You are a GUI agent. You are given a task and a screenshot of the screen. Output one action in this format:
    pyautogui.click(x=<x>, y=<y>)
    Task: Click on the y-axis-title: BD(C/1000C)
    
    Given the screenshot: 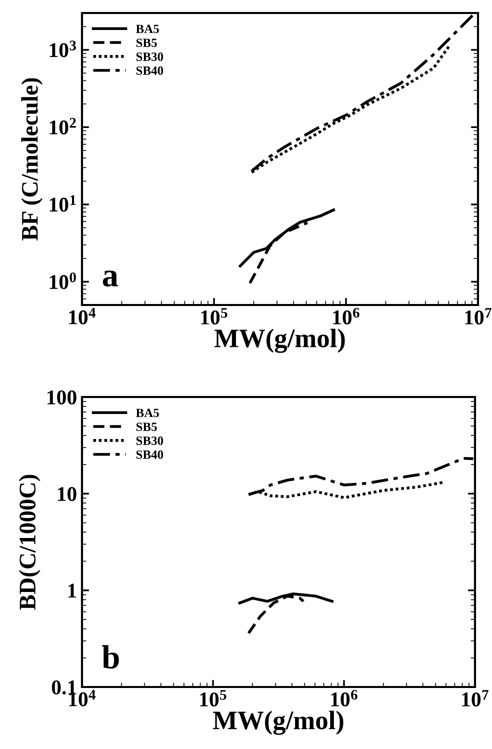 What is the action you would take?
    pyautogui.click(x=29, y=542)
    